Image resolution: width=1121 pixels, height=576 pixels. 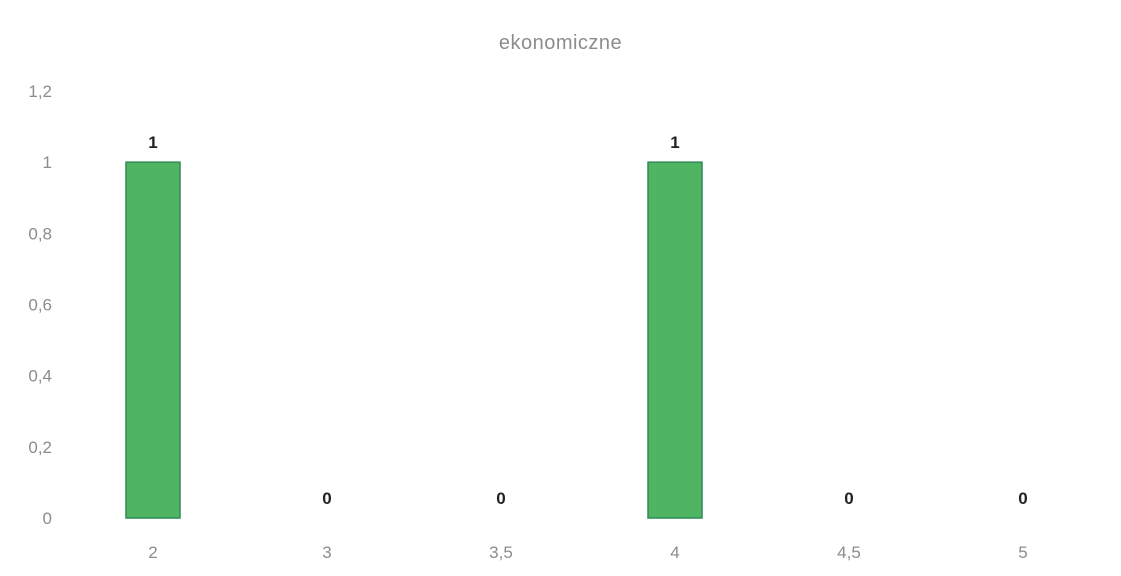 What do you see at coordinates (40, 305) in the screenshot?
I see `y-tick-label: 0,6` at bounding box center [40, 305].